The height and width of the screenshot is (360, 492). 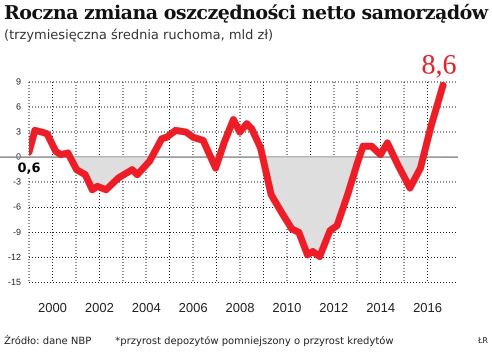 I want to click on annotation: 0,6, so click(x=29, y=168).